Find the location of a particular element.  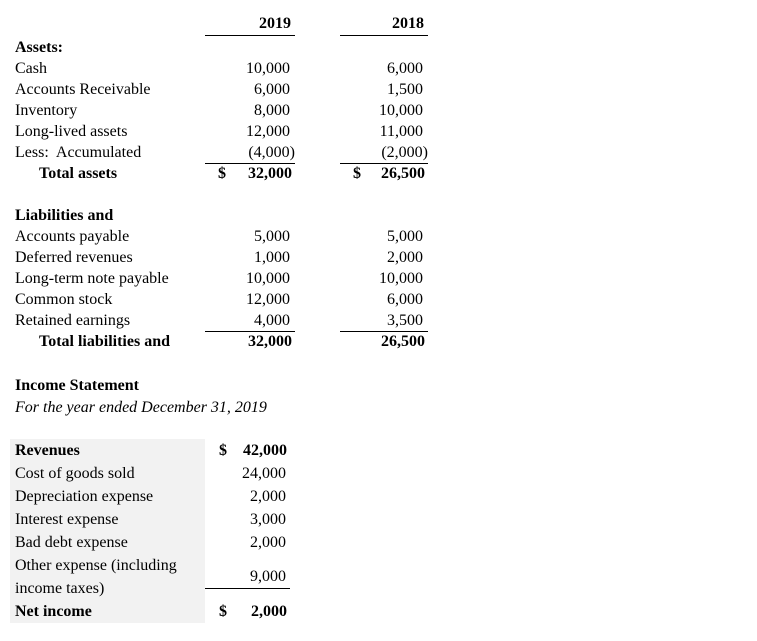

row-label: Accounts payable is located at coordinates (72, 236).